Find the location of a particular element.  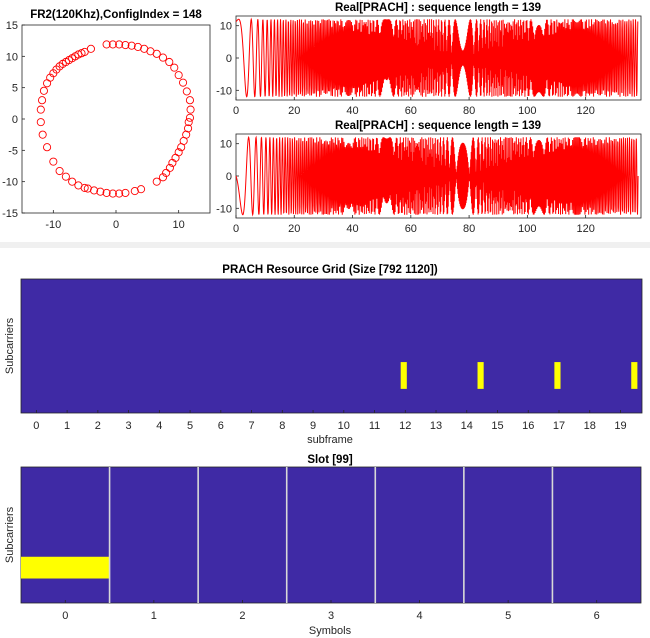

slot-xtick-label: 5 is located at coordinates (508, 616).